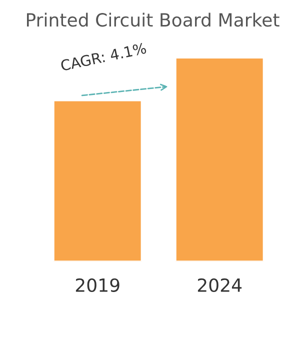  Describe the element at coordinates (103, 57) in the screenshot. I see `annotation: CAGR: 4.1%` at that location.